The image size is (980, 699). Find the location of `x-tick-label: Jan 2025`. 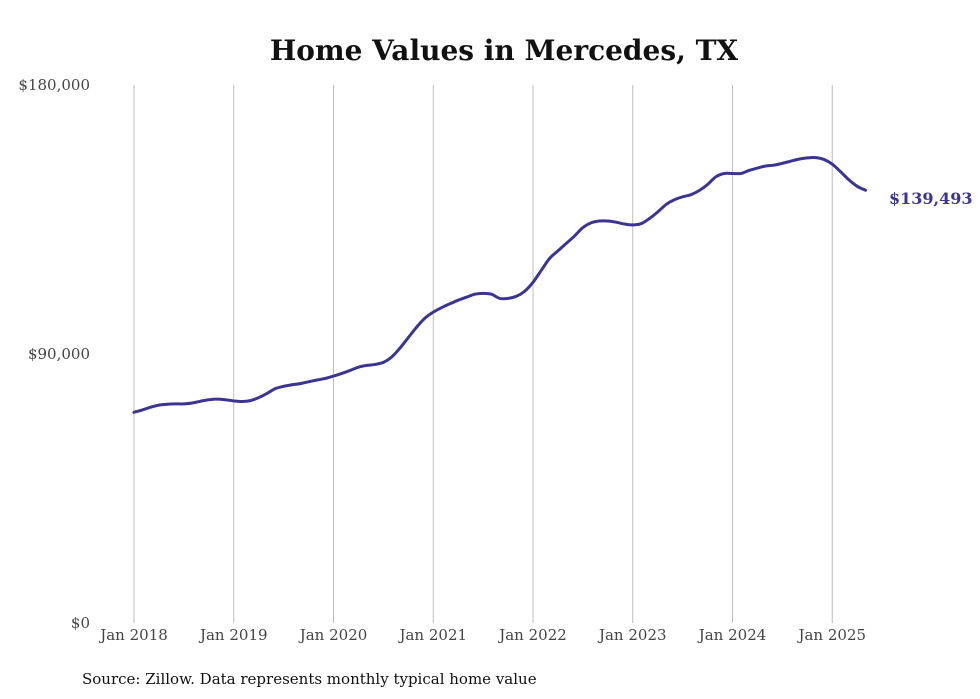

x-tick-label: Jan 2025 is located at coordinates (831, 635).